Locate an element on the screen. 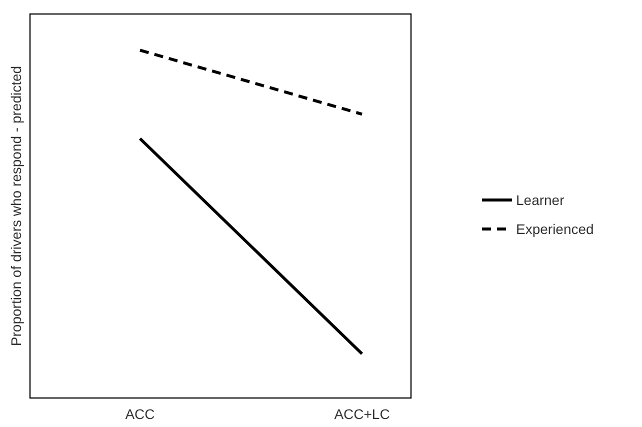 The image size is (642, 427). x-tick-label: ACC+LC is located at coordinates (362, 414).